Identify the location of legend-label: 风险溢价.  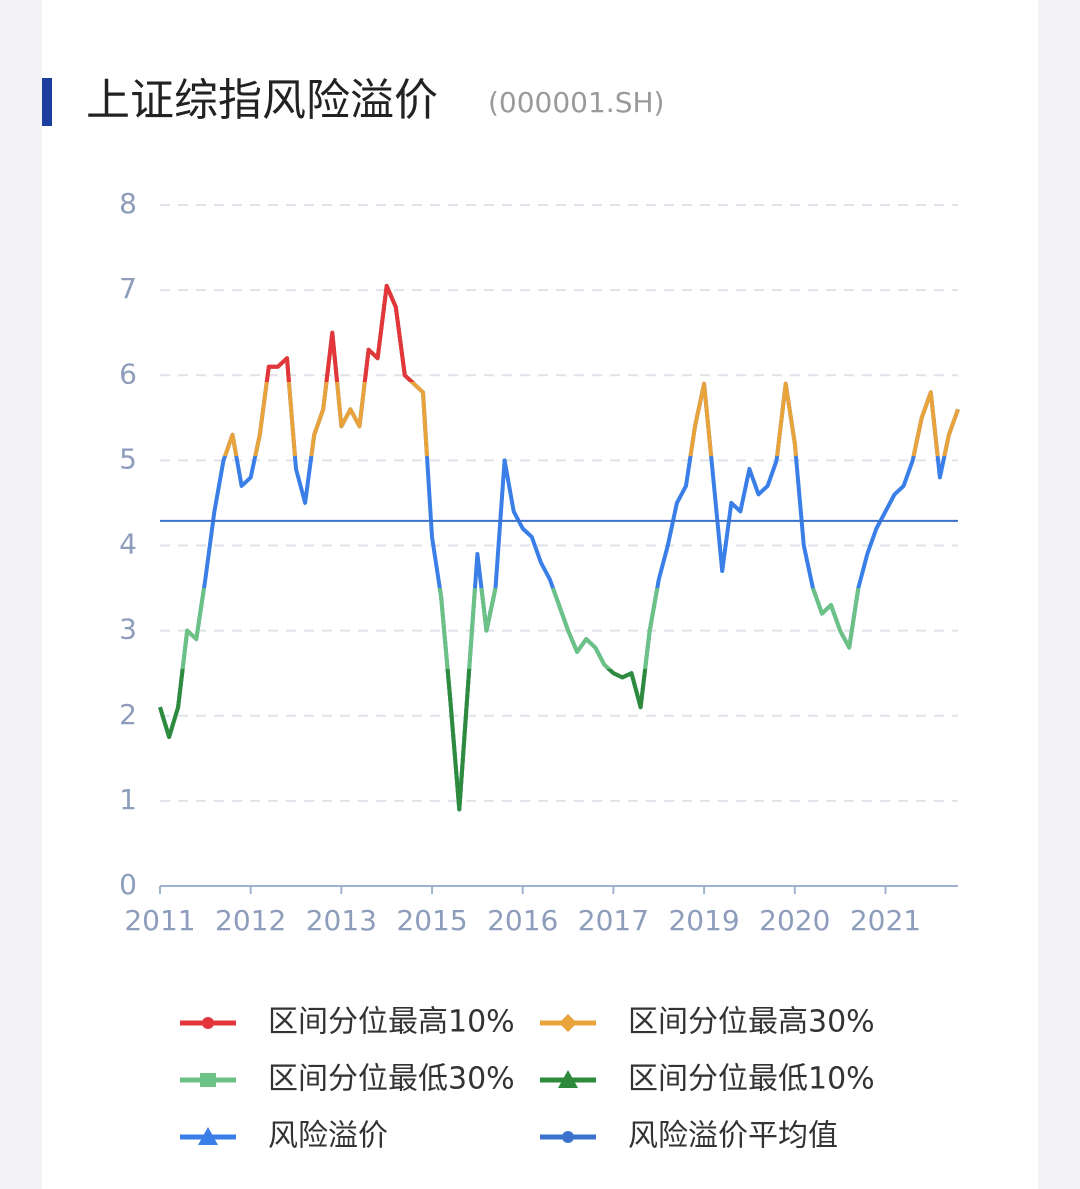
(328, 1136).